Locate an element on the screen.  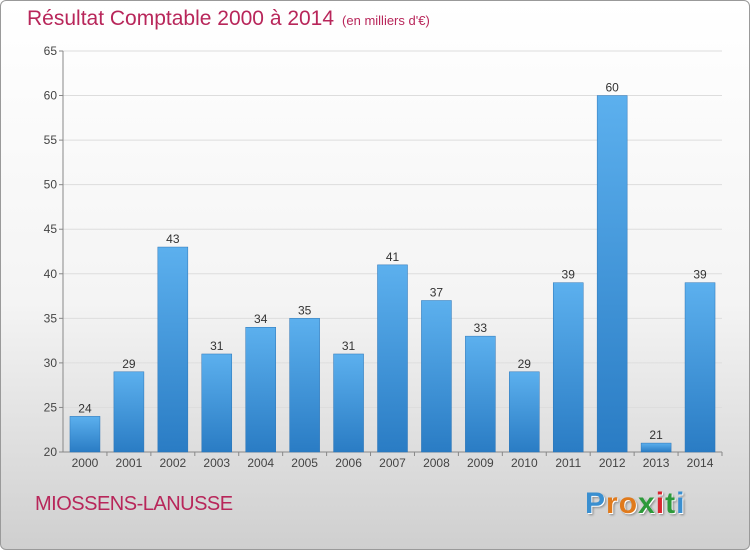
x-tick-label-2003: 2003 is located at coordinates (216, 463).